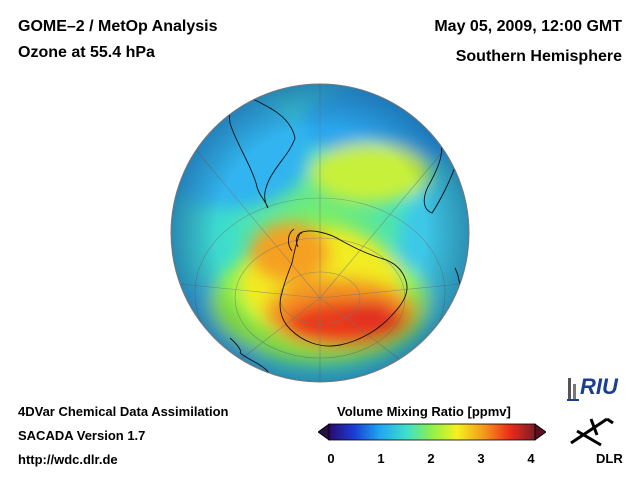 This screenshot has height=480, width=640. Describe the element at coordinates (592, 432) in the screenshot. I see `dlr-logo-icon` at that location.